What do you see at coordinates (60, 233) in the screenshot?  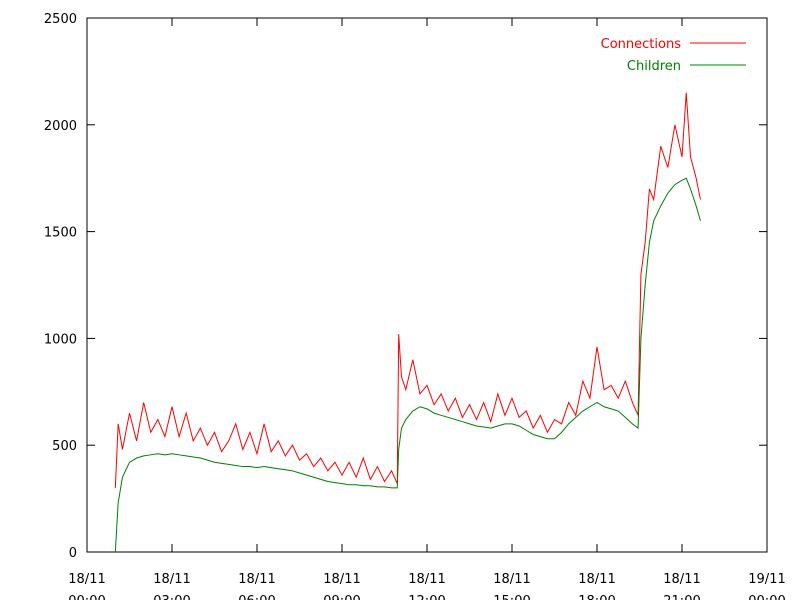 I see `y-tick-label: 1500` at bounding box center [60, 233].